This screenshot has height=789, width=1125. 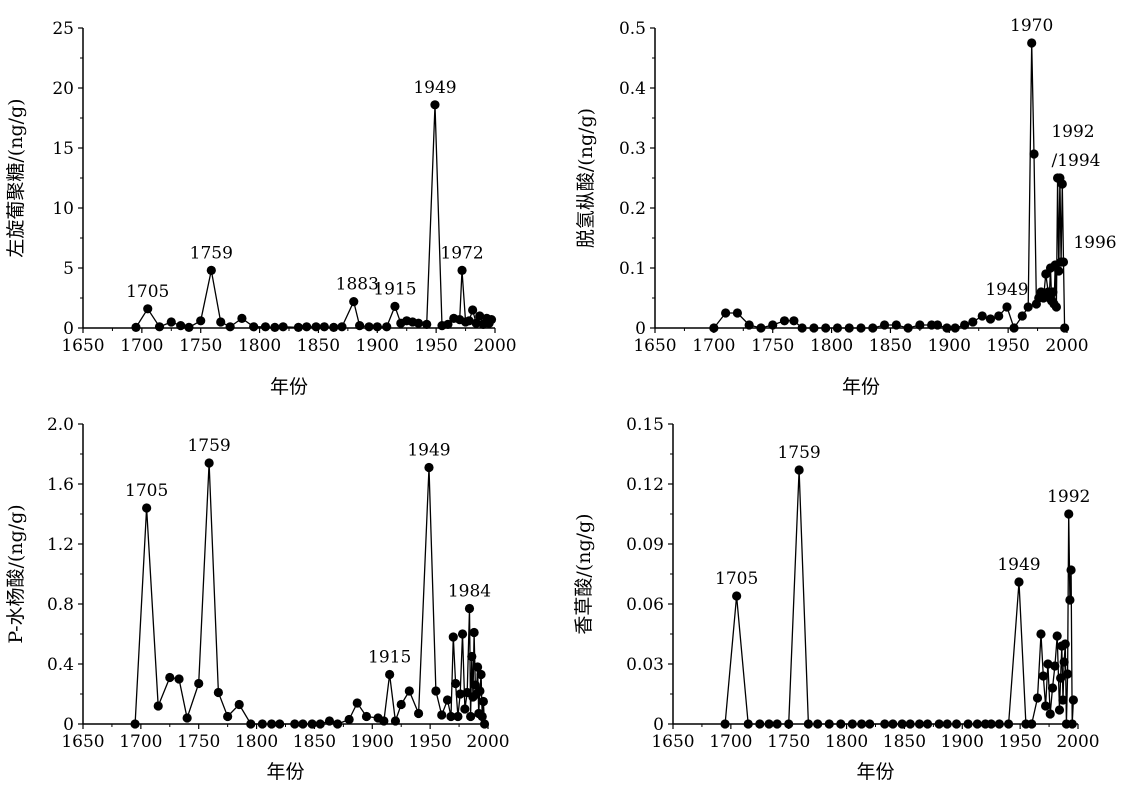 What do you see at coordinates (469, 592) in the screenshot?
I see `peak-annotation: 1984` at bounding box center [469, 592].